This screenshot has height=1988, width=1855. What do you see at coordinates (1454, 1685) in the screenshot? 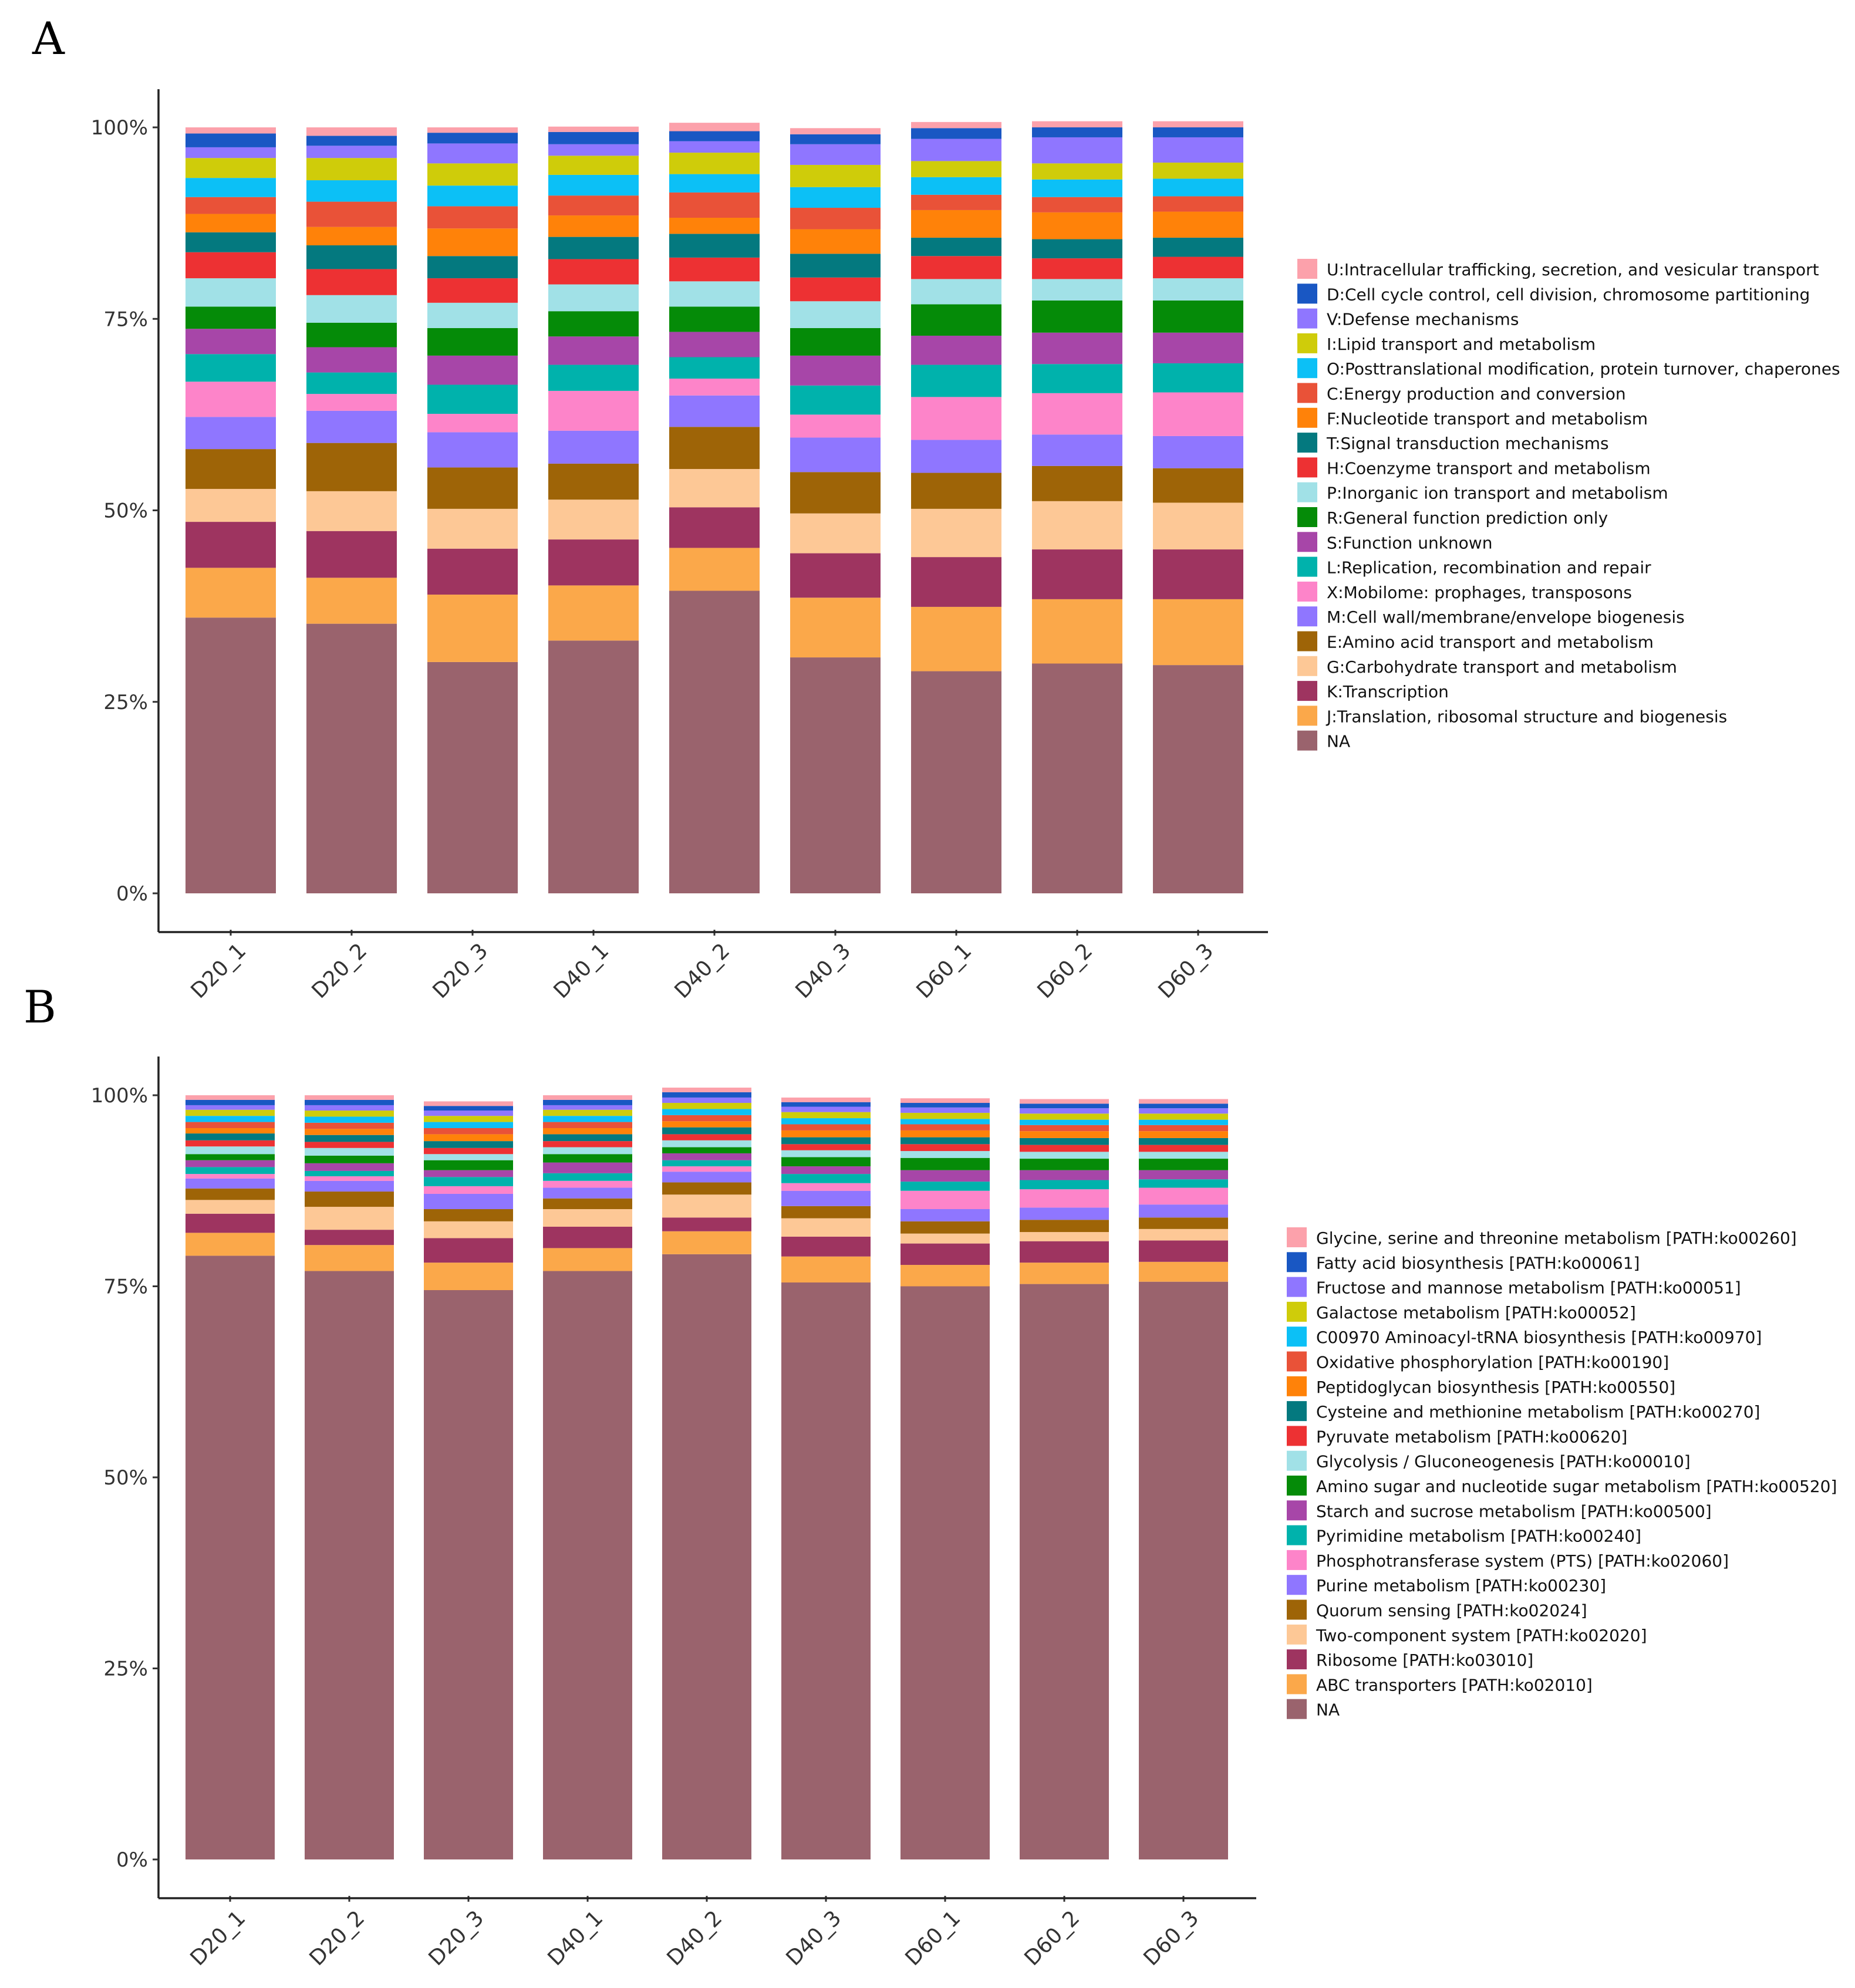
I see `legend-label: ABC transporters [PATH:ko02010]` at bounding box center [1454, 1685].